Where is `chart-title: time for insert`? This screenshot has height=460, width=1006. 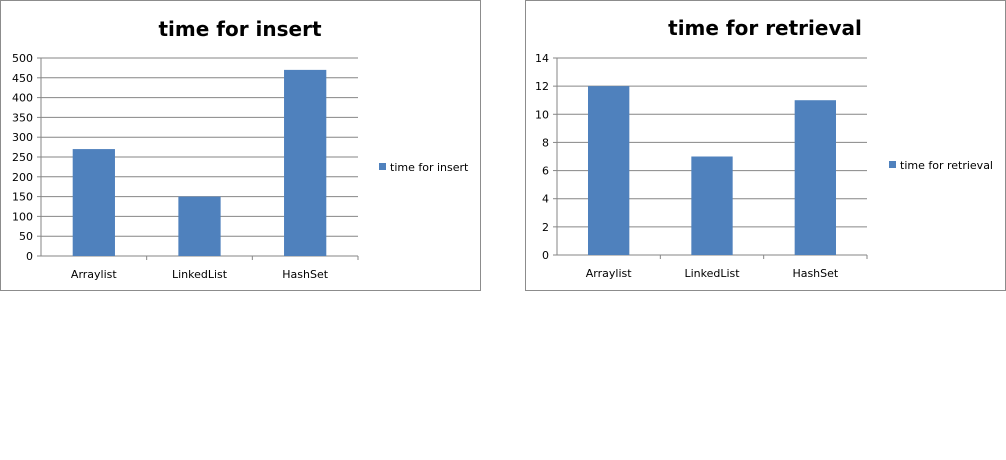 chart-title: time for insert is located at coordinates (239, 29).